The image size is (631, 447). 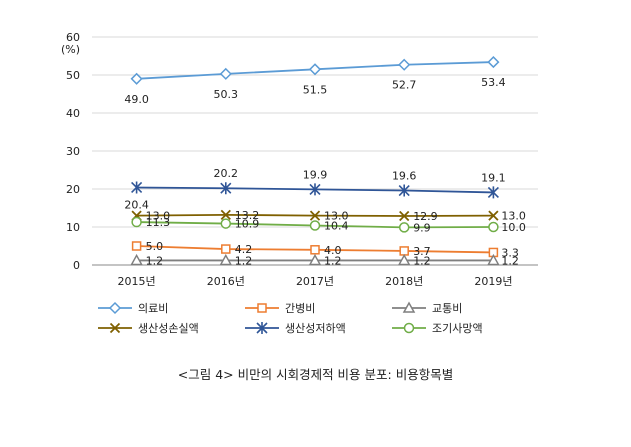 What do you see at coordinates (247, 215) in the screenshot?
I see `data-label: 13.2` at bounding box center [247, 215].